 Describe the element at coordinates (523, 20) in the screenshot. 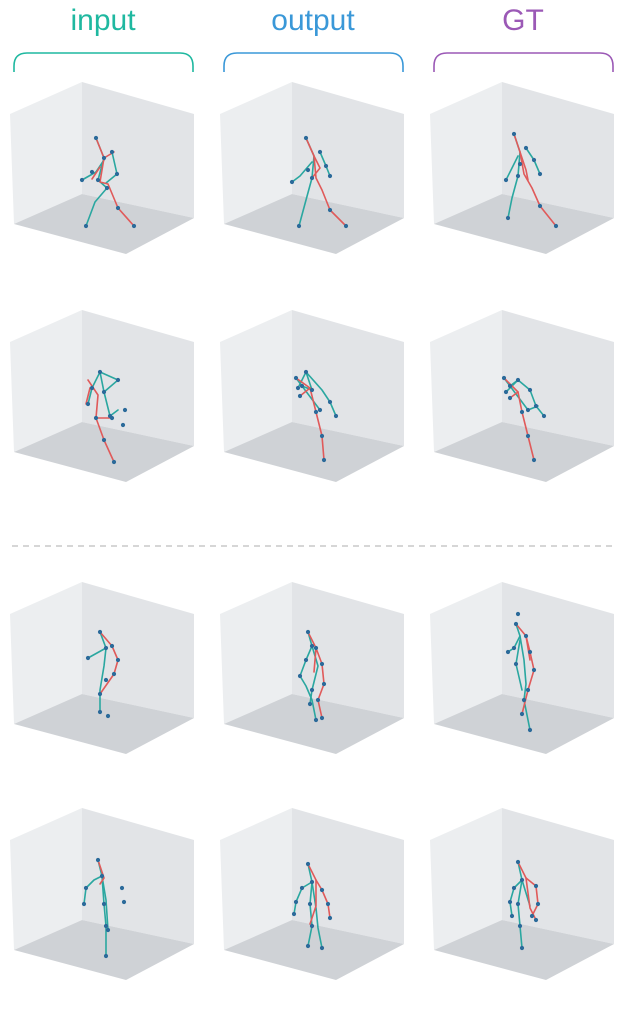

I see `header-gt: GT` at that location.